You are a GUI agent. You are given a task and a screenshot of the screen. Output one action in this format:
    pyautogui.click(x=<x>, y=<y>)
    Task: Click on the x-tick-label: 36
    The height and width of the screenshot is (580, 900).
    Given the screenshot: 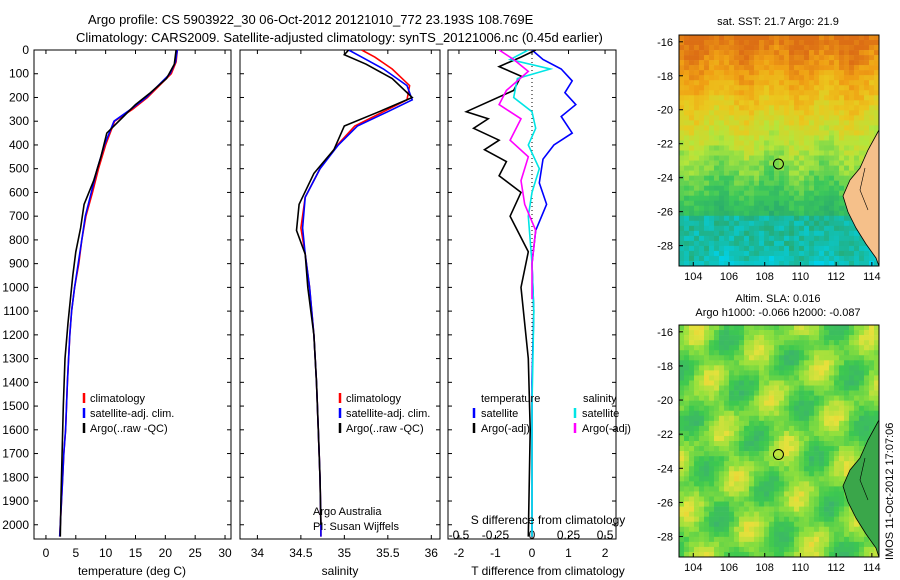 What is the action you would take?
    pyautogui.click(x=432, y=553)
    